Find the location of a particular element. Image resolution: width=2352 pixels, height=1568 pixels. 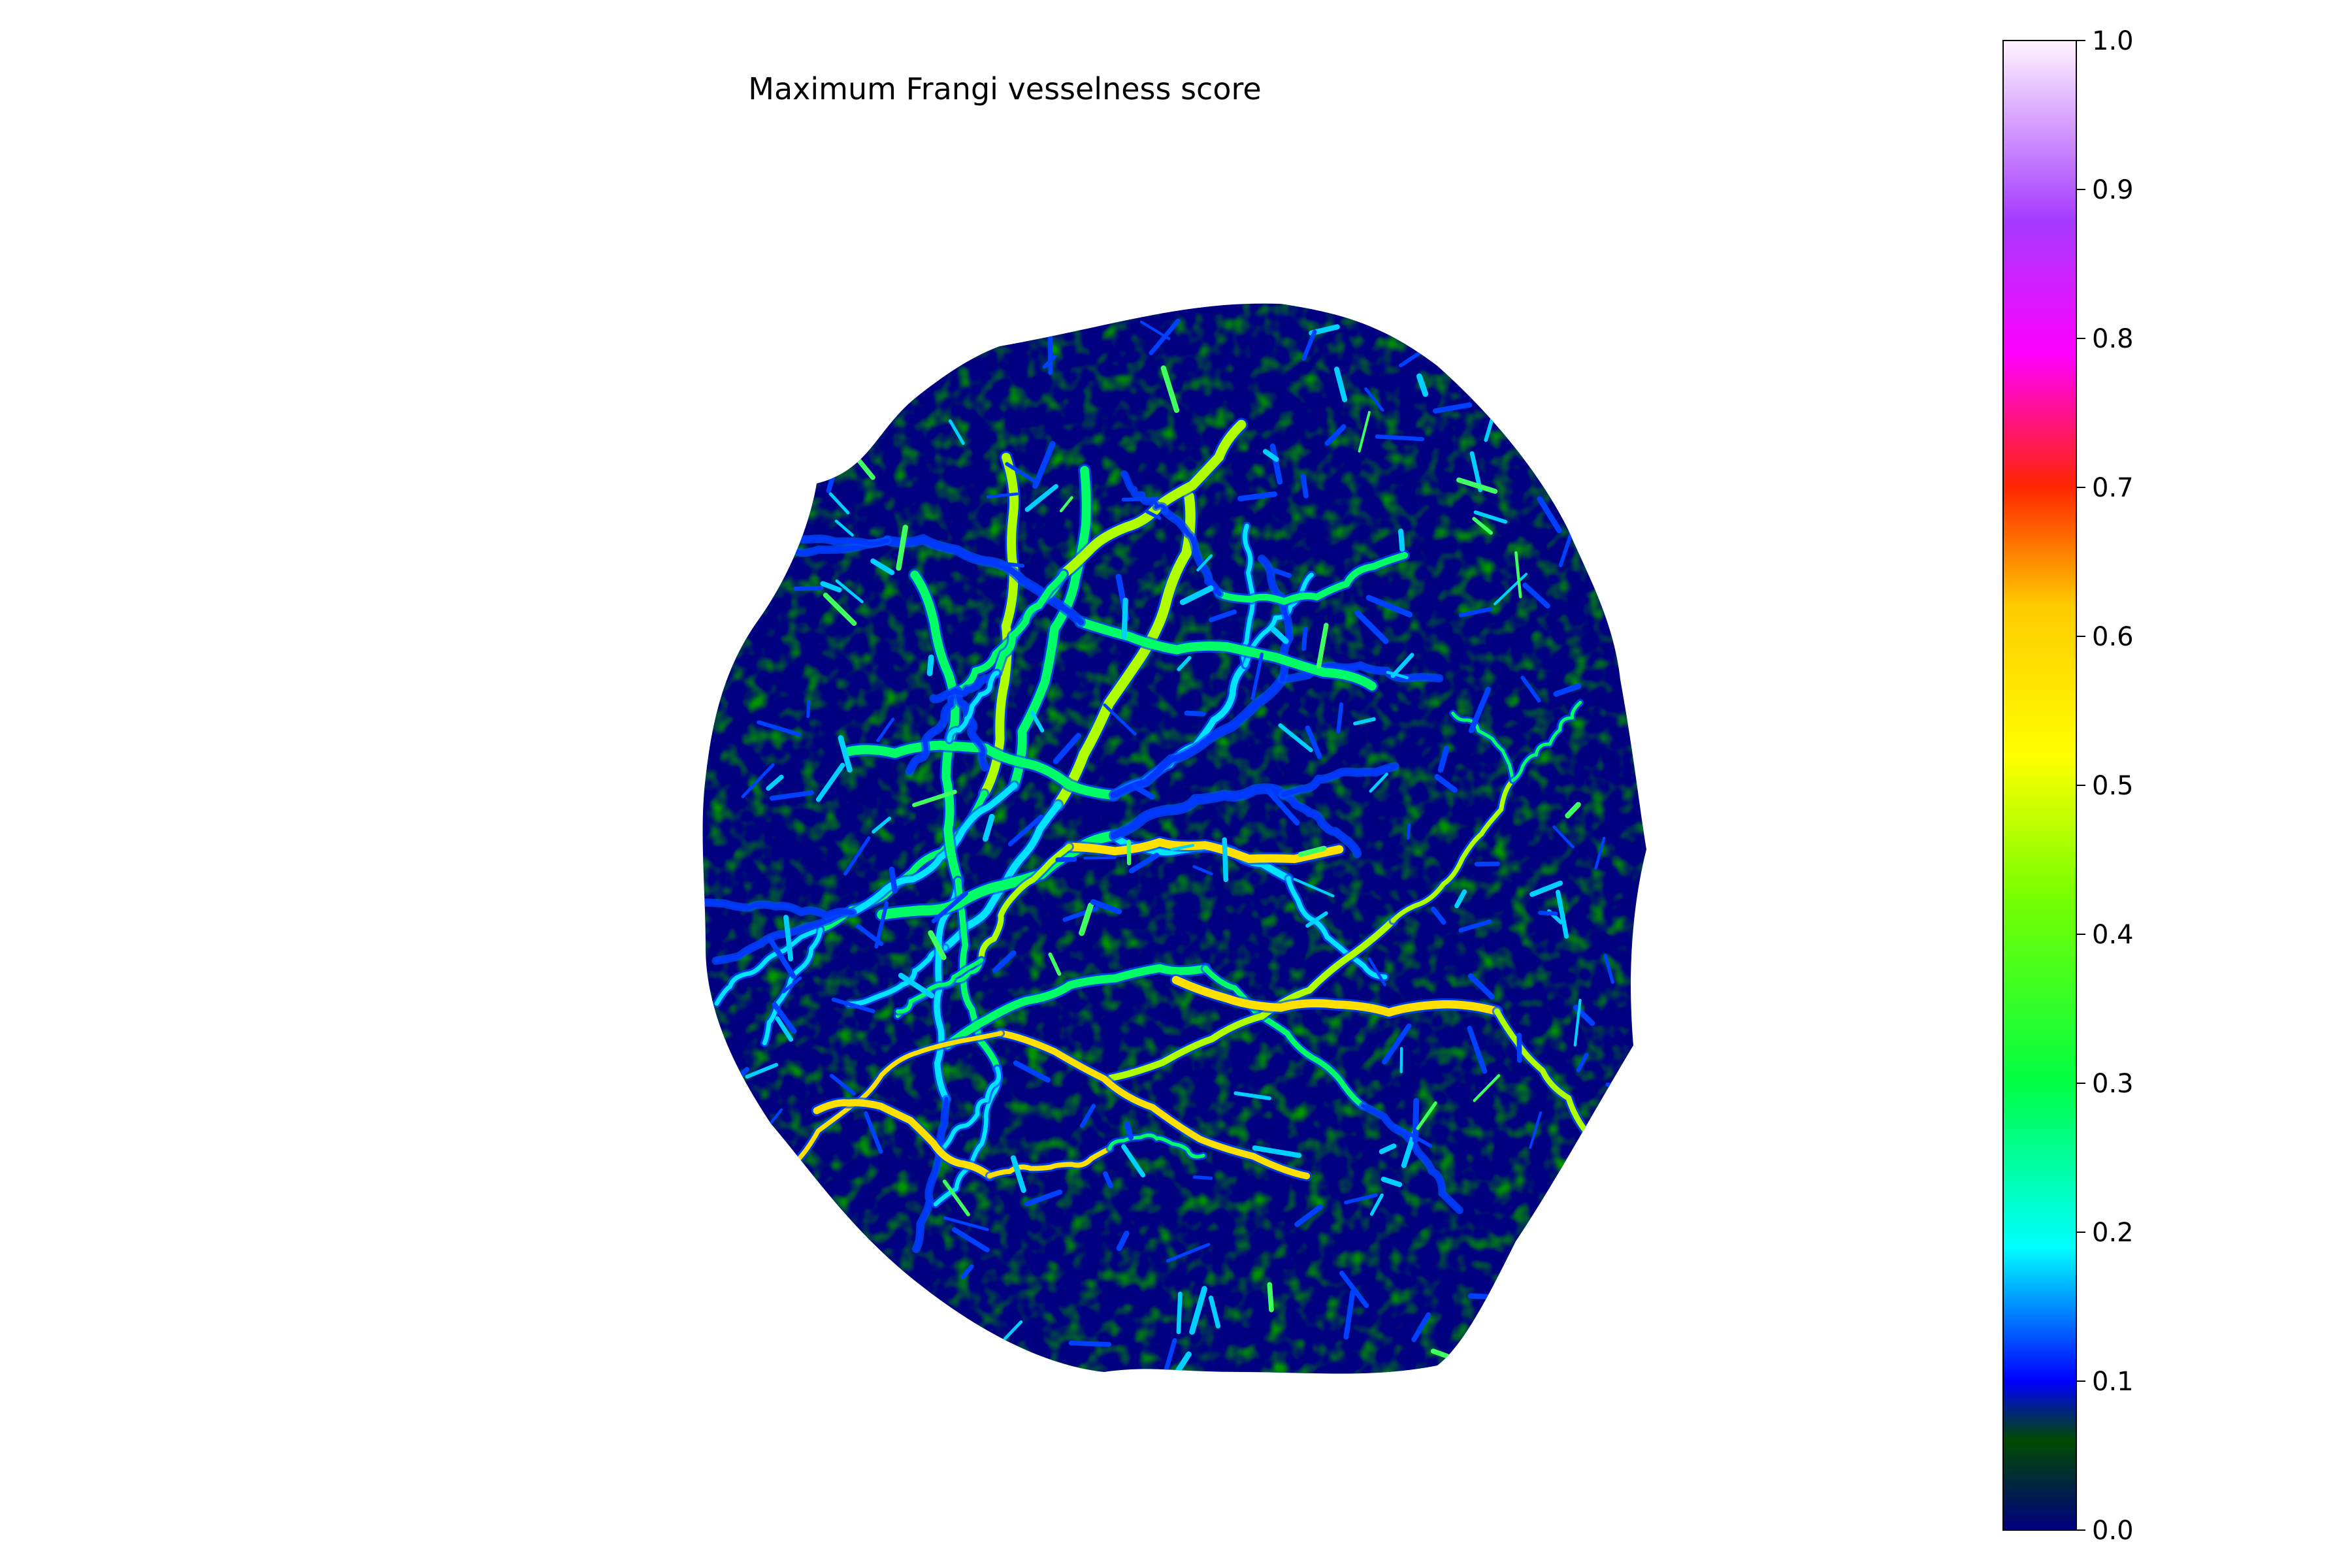

colorbar-tick-label: 0.6 is located at coordinates (2113, 637).